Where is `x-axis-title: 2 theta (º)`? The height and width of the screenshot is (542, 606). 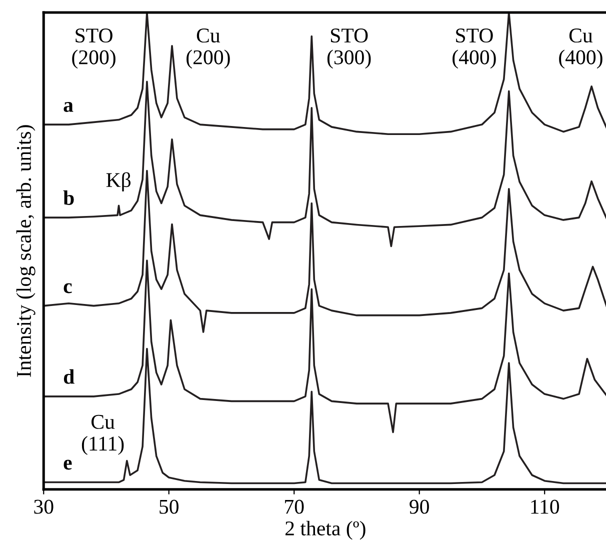
x-axis-title: 2 theta (º) is located at coordinates (326, 530).